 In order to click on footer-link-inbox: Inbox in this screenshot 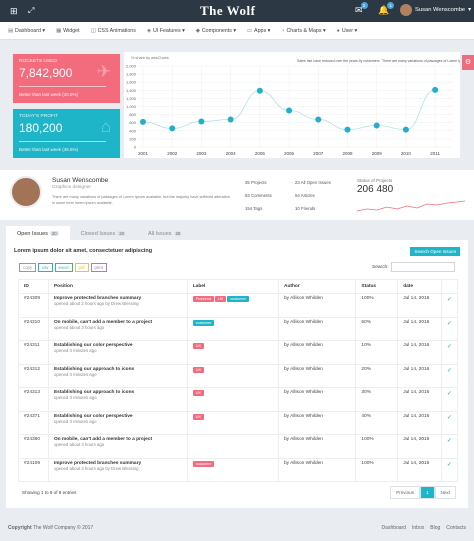, I will do `click(418, 528)`.